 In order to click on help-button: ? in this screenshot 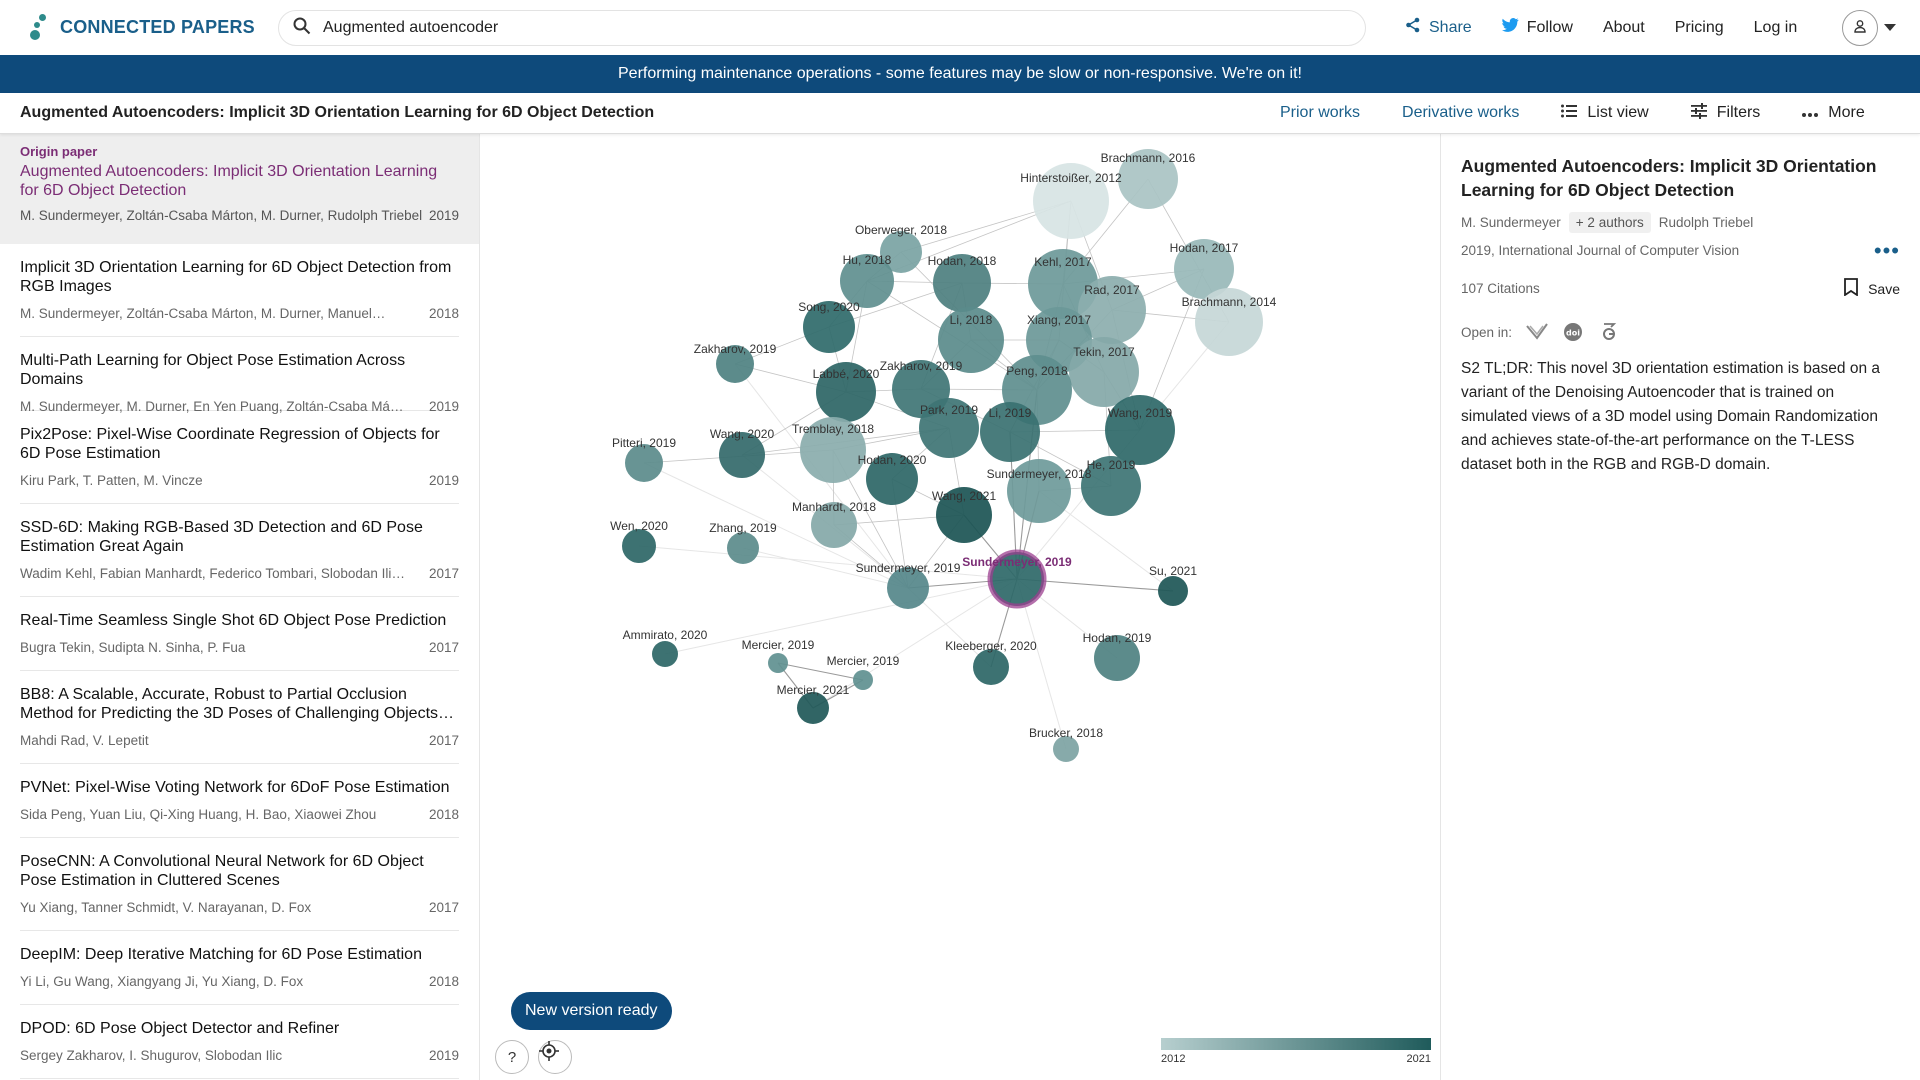, I will do `click(512, 1057)`.